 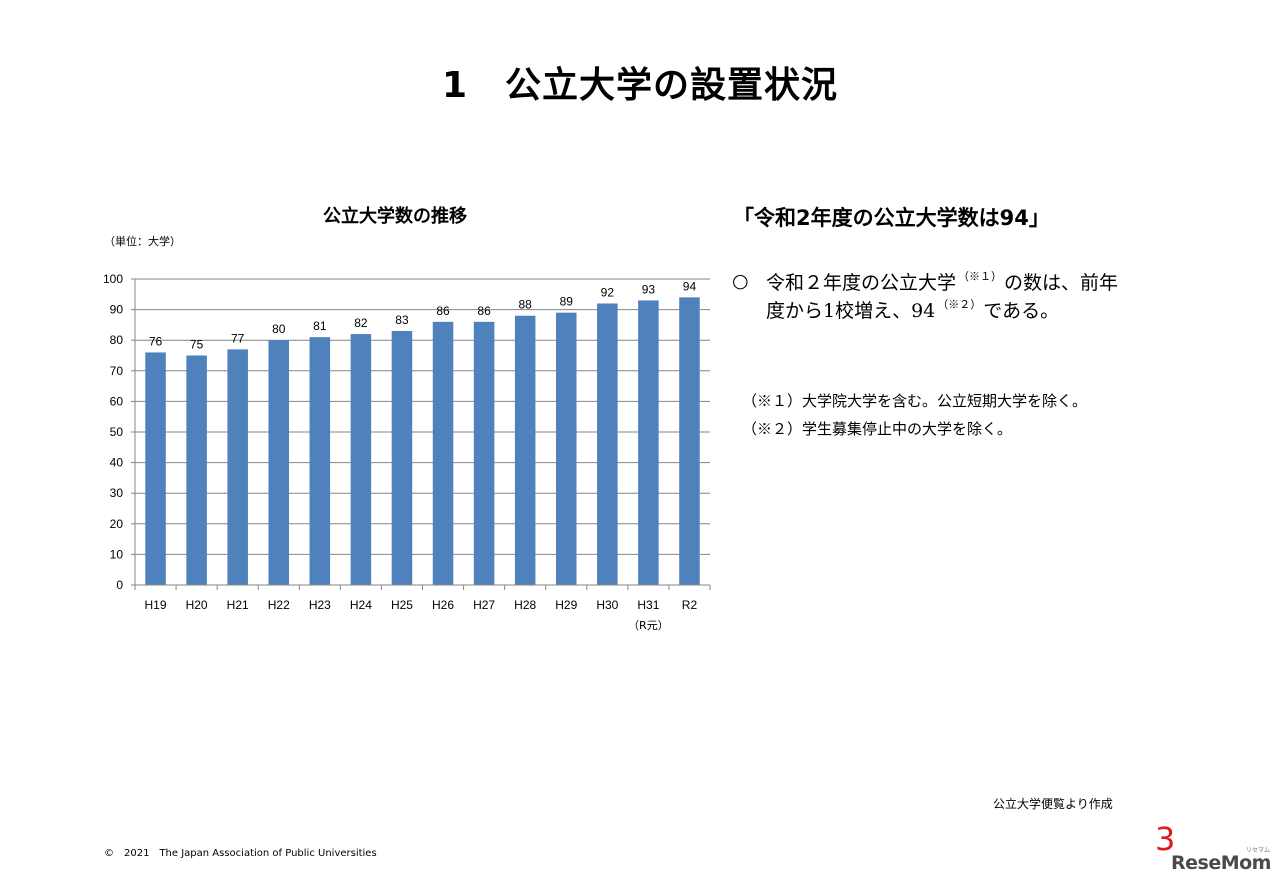 What do you see at coordinates (117, 463) in the screenshot?
I see `y-tick-label: 40` at bounding box center [117, 463].